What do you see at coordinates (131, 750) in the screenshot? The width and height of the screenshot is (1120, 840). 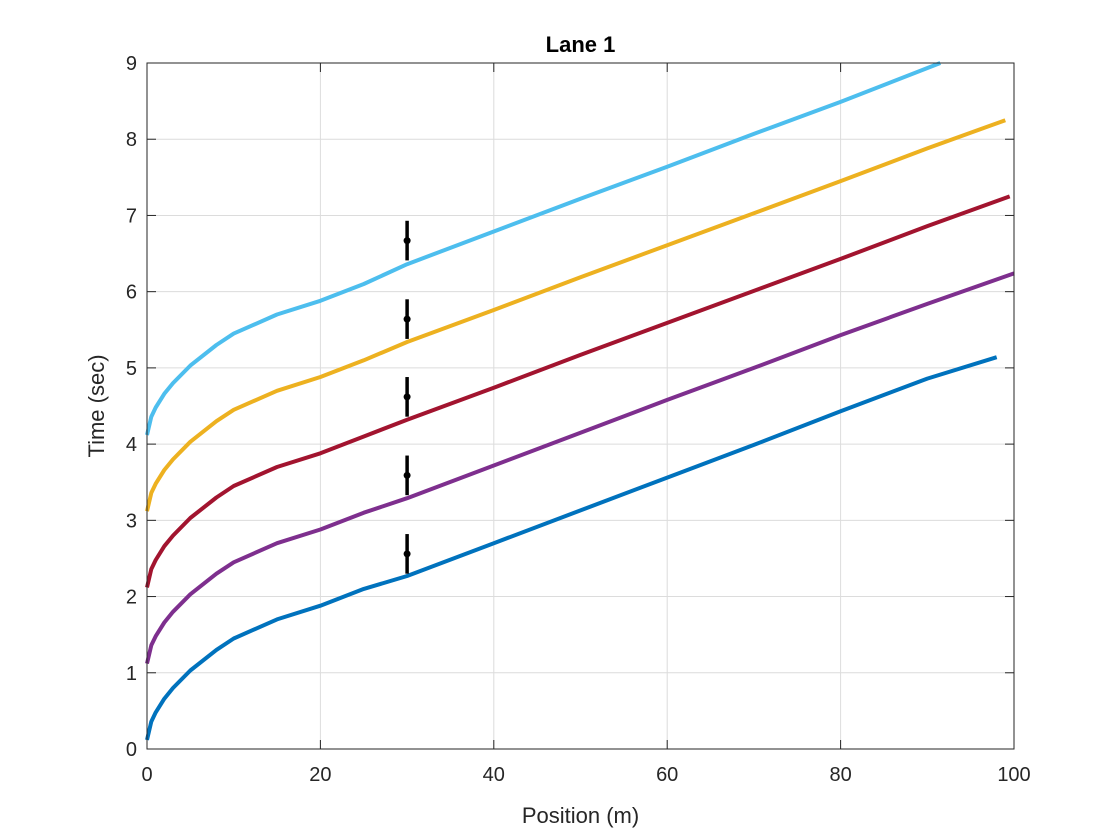 I see `y-tick-label: 0` at bounding box center [131, 750].